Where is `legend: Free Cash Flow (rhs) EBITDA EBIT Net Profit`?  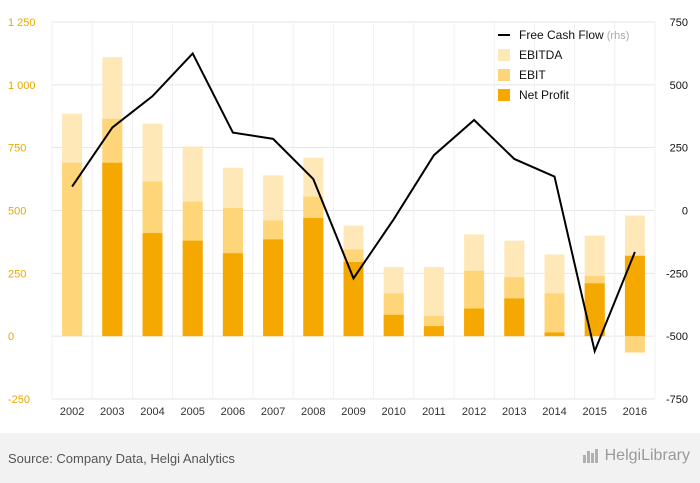
legend: Free Cash Flow (rhs) EBITDA EBIT Net Profit is located at coordinates (563, 65).